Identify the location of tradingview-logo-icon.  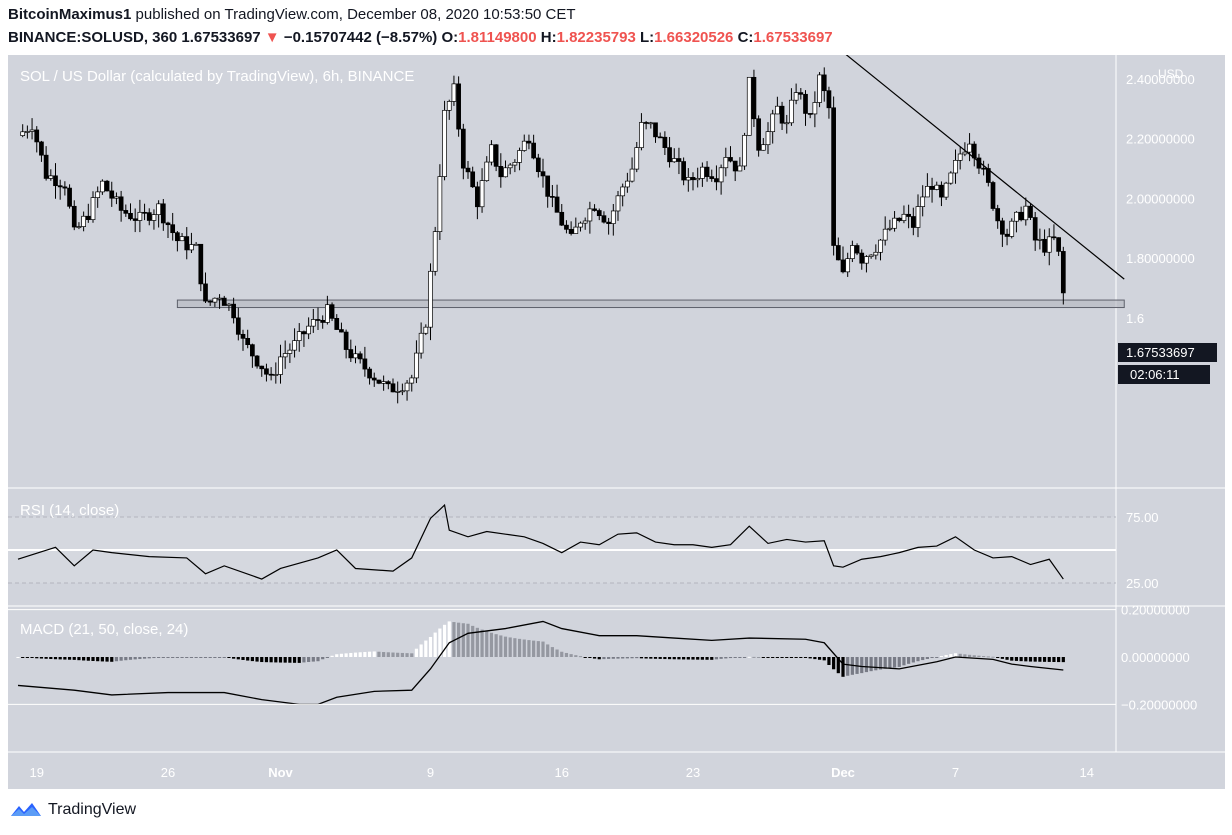
(26, 810).